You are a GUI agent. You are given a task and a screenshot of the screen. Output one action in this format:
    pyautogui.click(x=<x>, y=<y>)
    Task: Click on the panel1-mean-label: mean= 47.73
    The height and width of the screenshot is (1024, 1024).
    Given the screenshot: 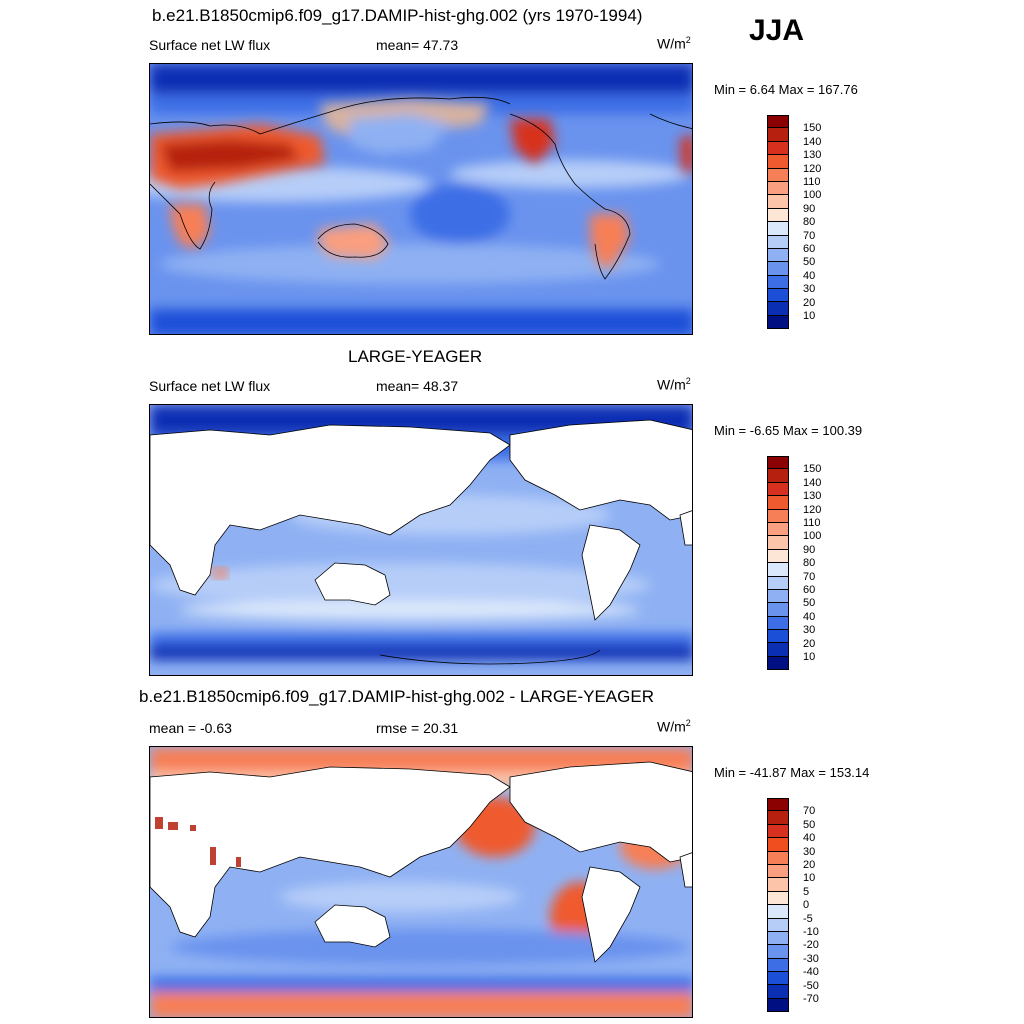 What is the action you would take?
    pyautogui.click(x=417, y=45)
    